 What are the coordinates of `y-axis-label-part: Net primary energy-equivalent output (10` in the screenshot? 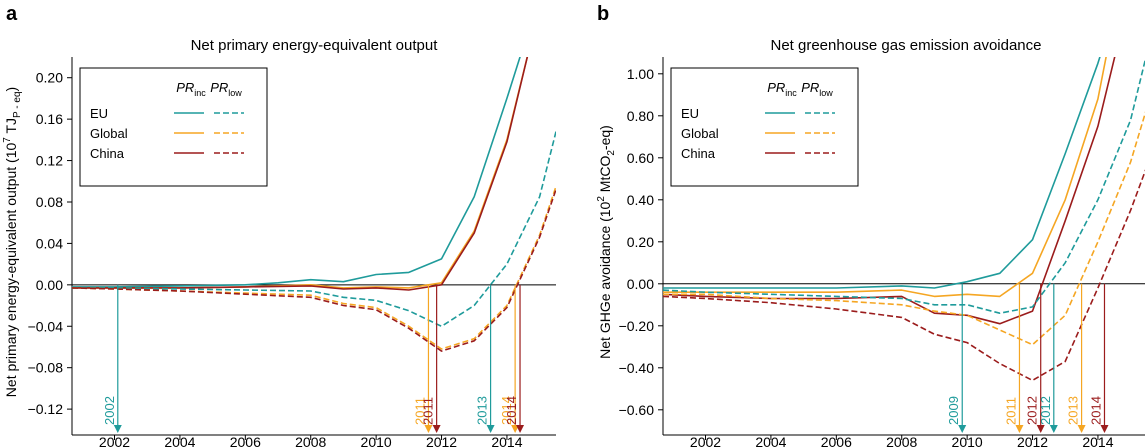 It's located at (11, 270).